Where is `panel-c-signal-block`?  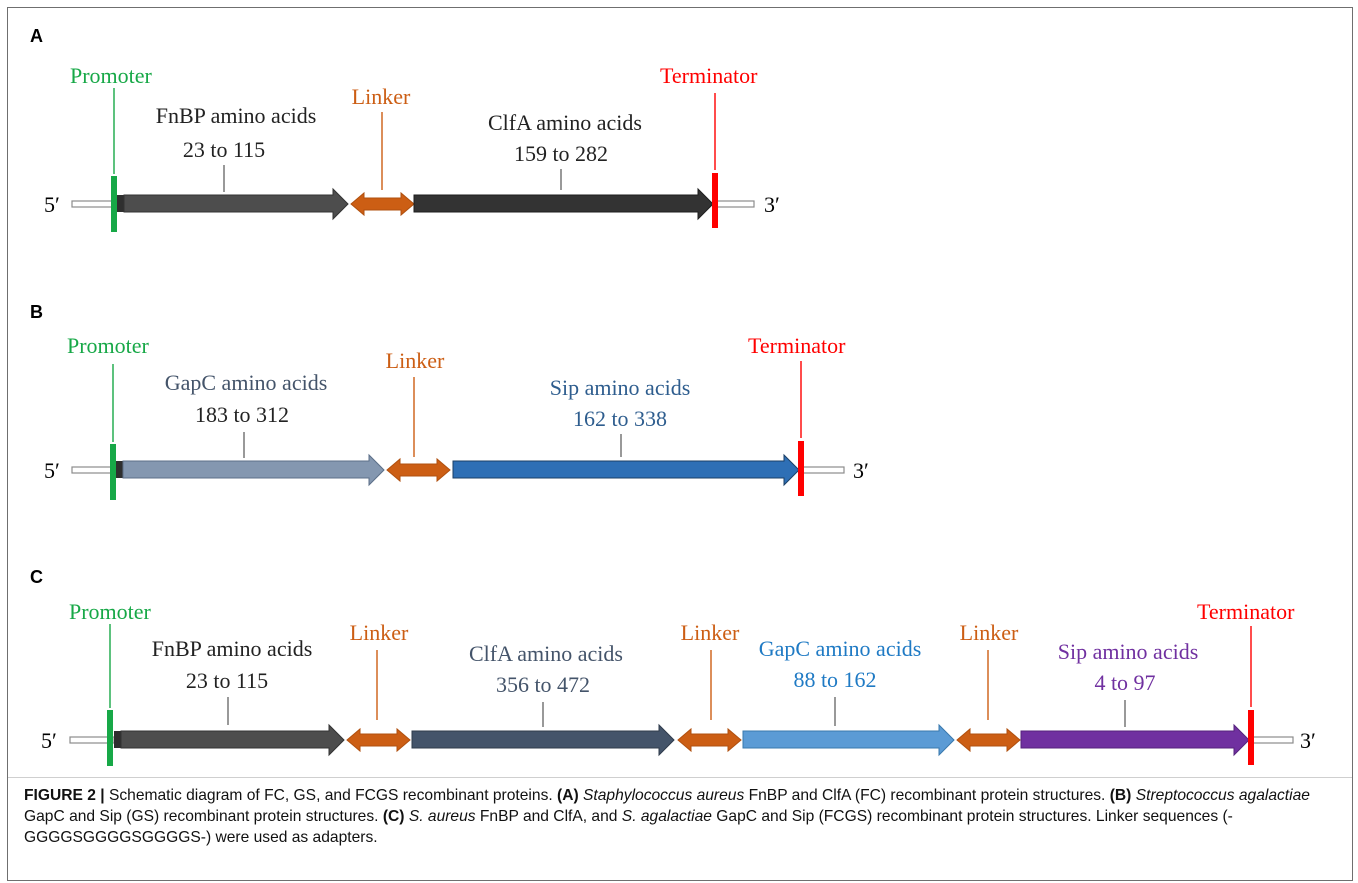
panel-c-signal-block is located at coordinates (117, 739).